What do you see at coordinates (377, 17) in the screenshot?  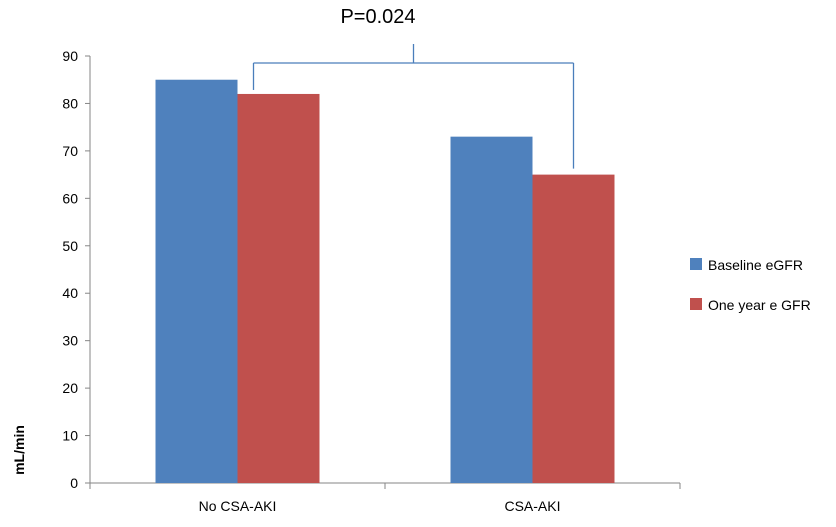 I see `p-value-annotation: P=0.024` at bounding box center [377, 17].